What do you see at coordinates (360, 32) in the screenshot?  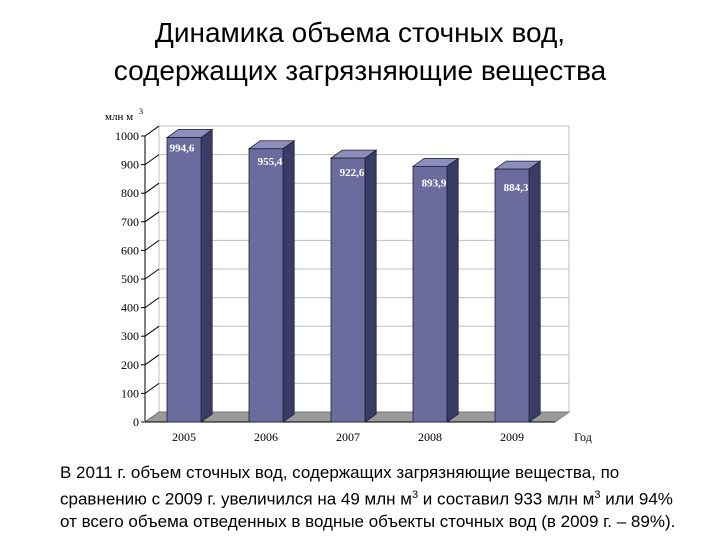 I see `title-line-1: Динамика объема сточных вод,` at bounding box center [360, 32].